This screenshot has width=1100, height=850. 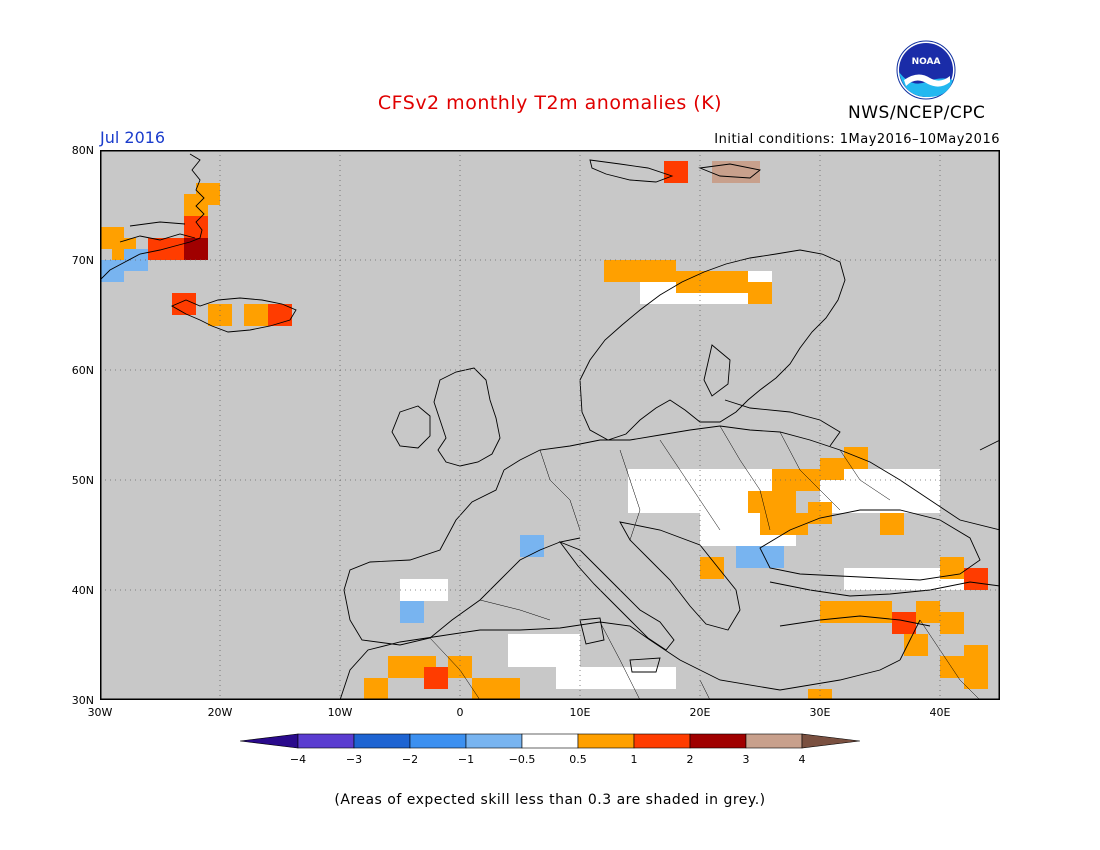 I want to click on colorbar-level-label: 1, so click(x=634, y=759).